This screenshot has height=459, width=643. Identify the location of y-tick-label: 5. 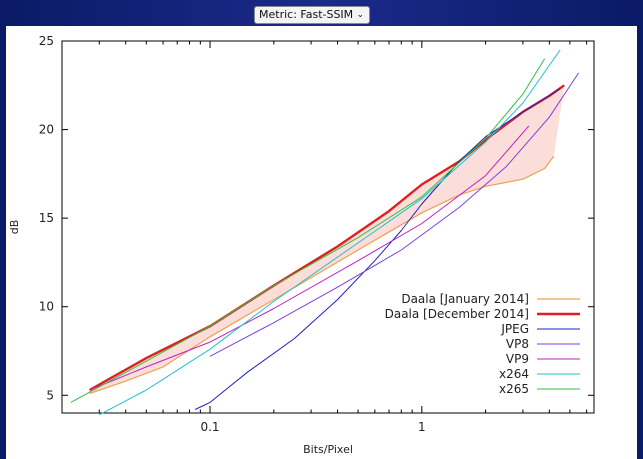
(50, 395).